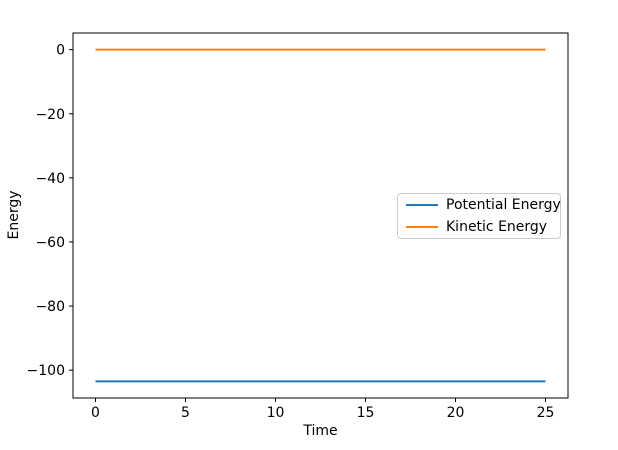 The image size is (618, 450). What do you see at coordinates (456, 413) in the screenshot?
I see `x-tick-label: 20` at bounding box center [456, 413].